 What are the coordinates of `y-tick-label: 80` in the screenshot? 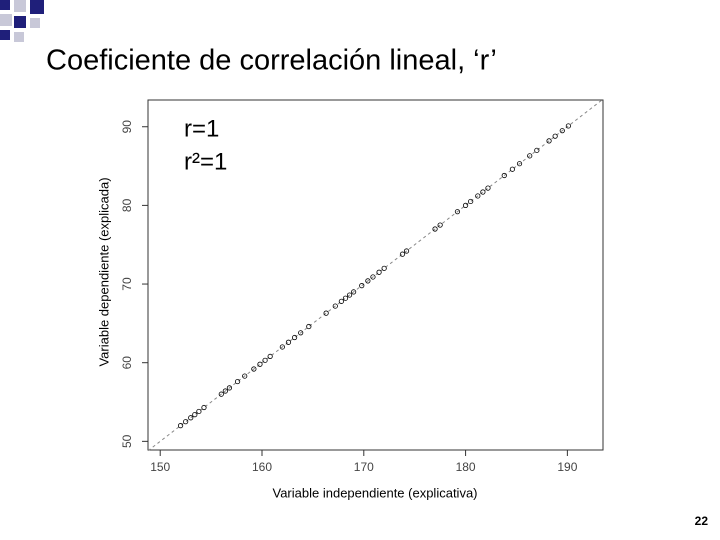 It's located at (127, 205).